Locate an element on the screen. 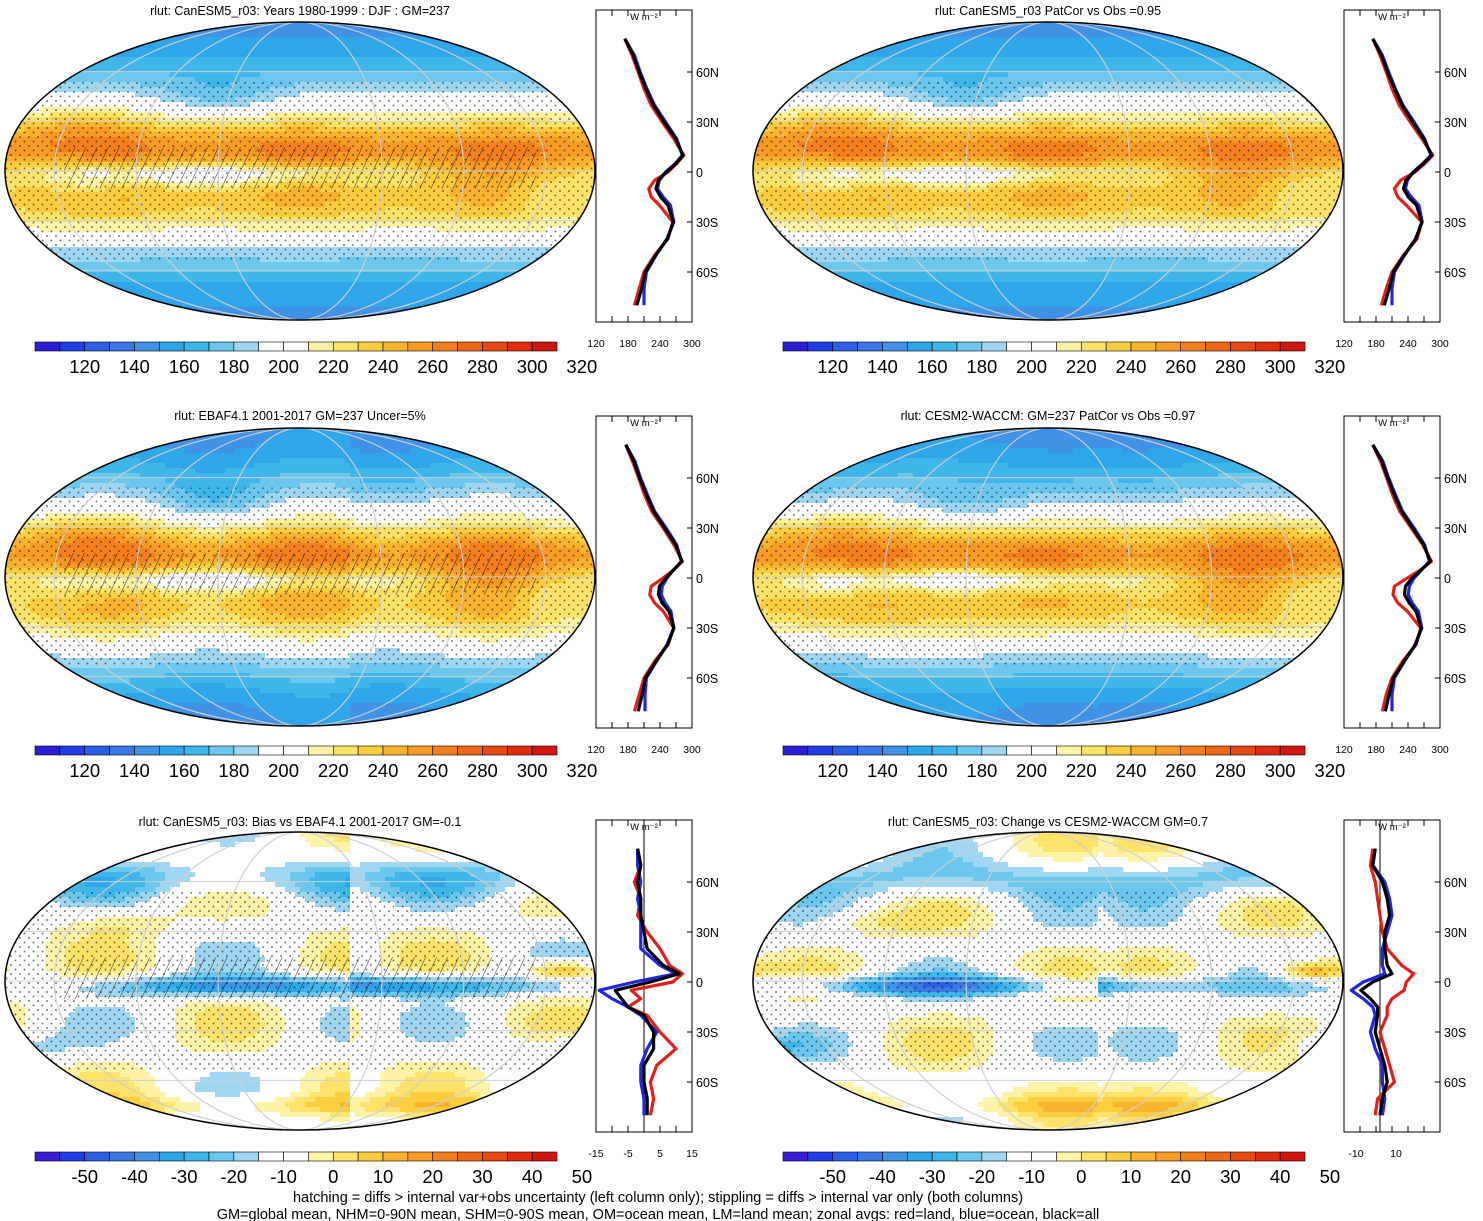 The image size is (1483, 1221). colorbar-tick-label: 120 is located at coordinates (84, 366).